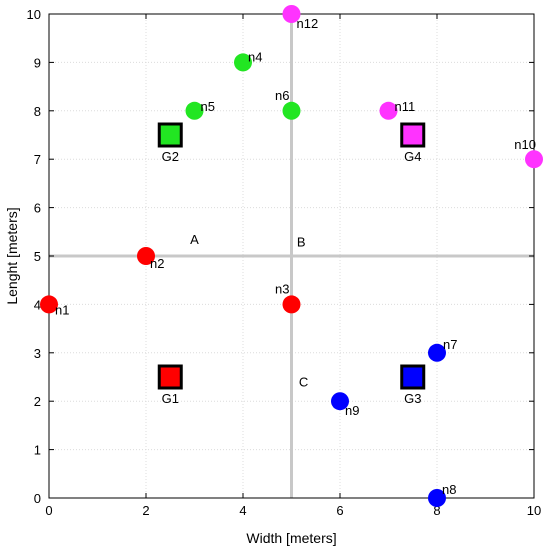  Describe the element at coordinates (412, 156) in the screenshot. I see `gateway-label: G4` at that location.